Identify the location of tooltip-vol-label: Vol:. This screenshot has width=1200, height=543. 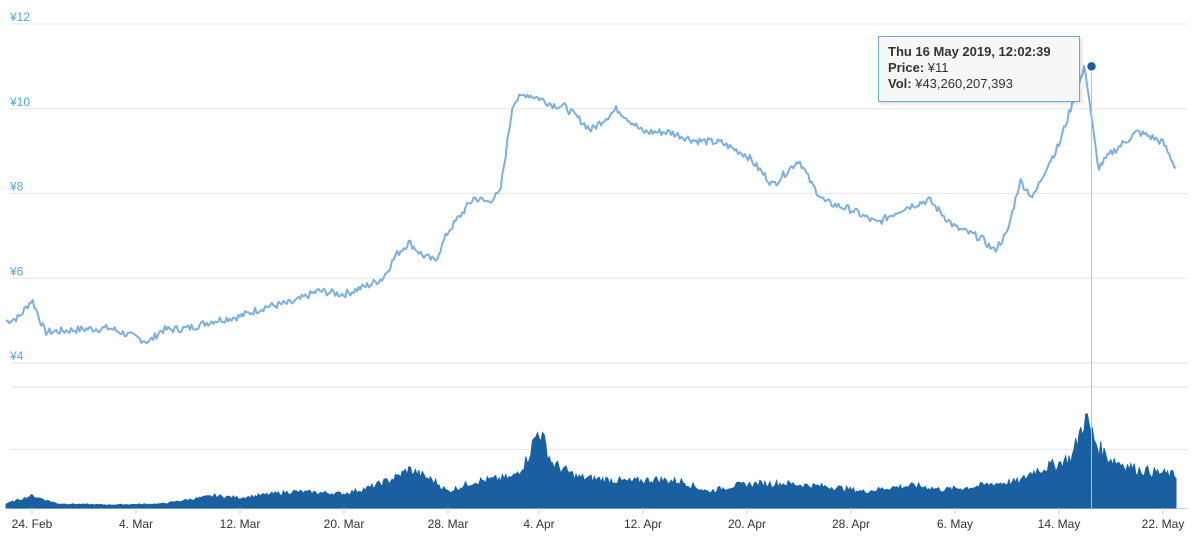
(900, 83).